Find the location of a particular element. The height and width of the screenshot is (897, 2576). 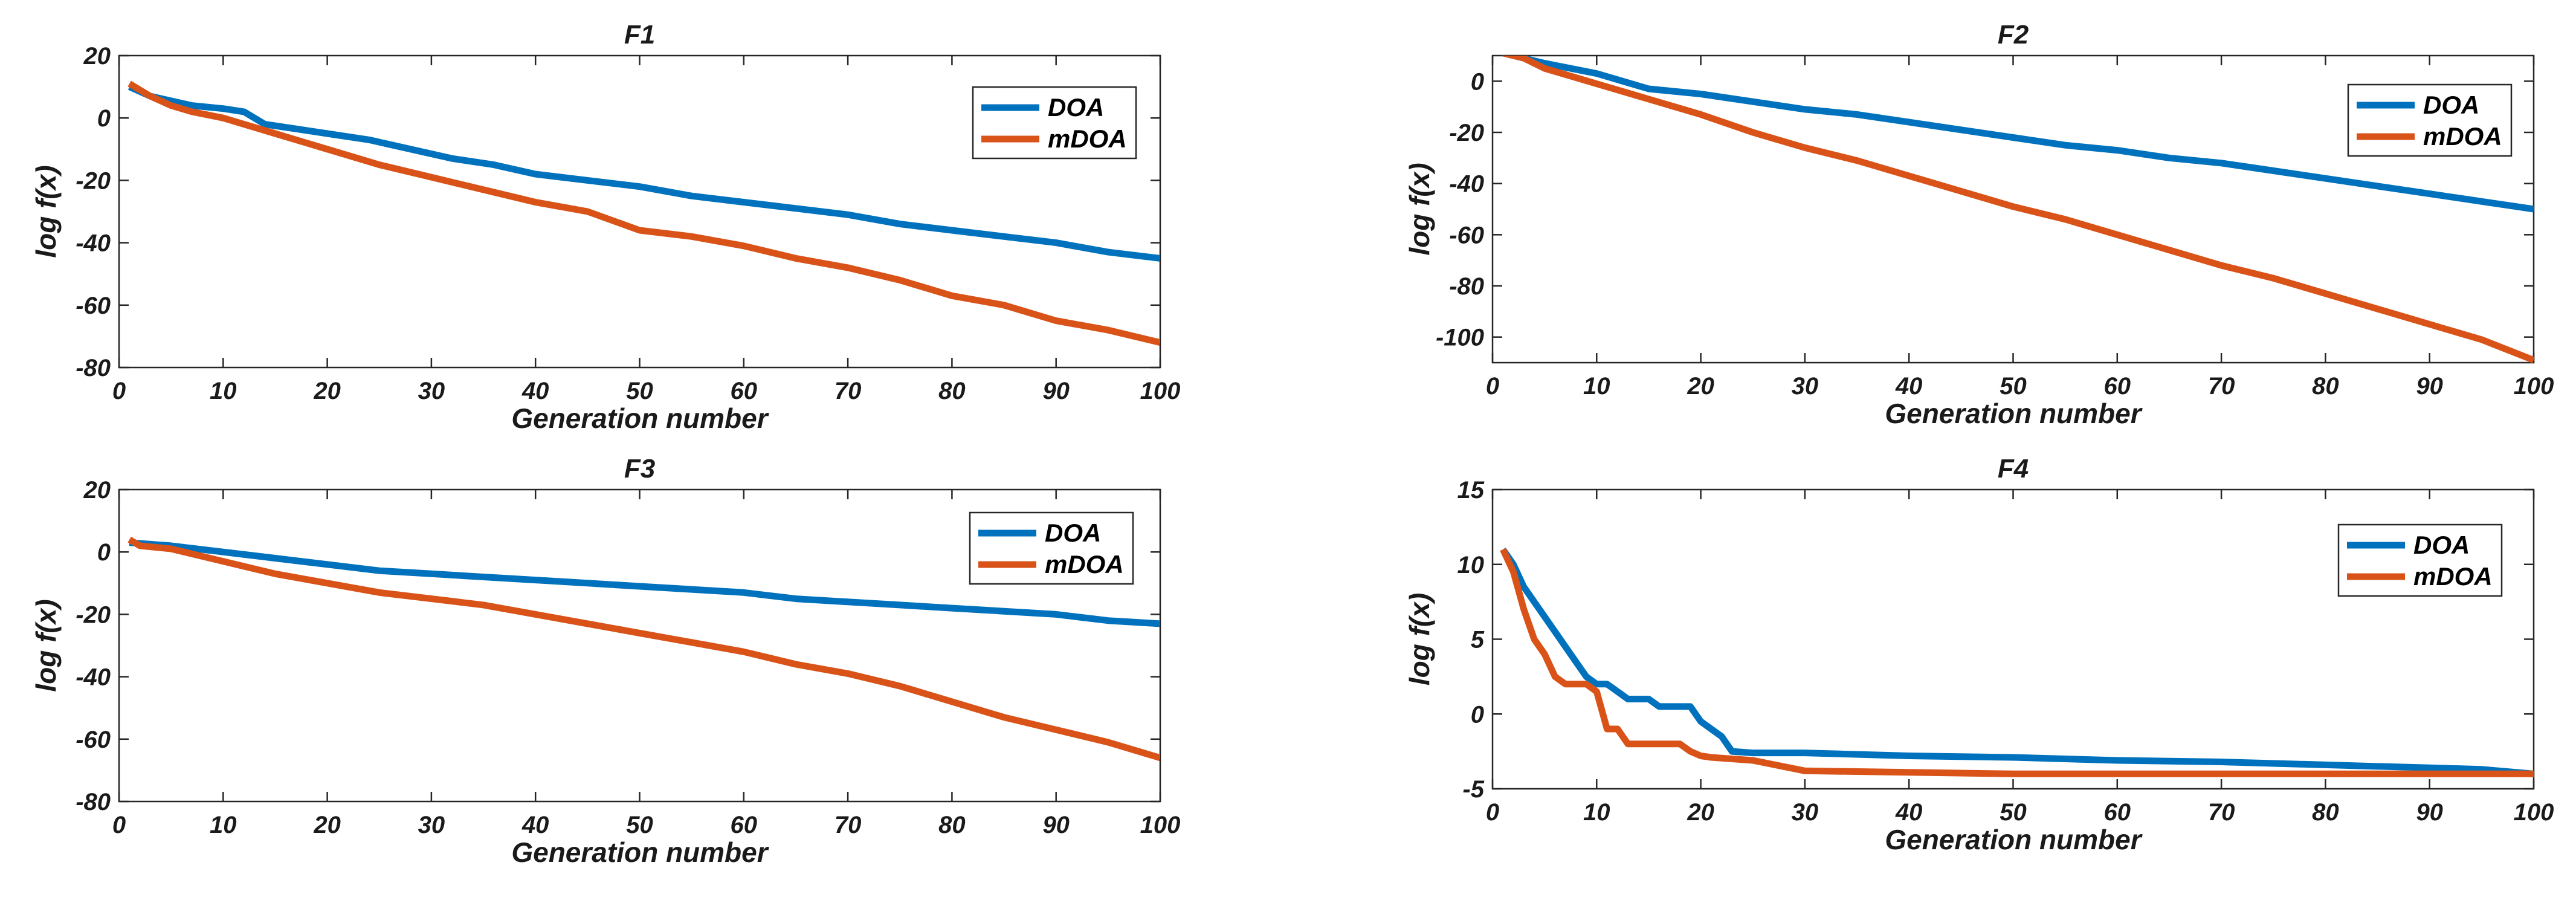

y-tick-label: 5 is located at coordinates (1478, 640).